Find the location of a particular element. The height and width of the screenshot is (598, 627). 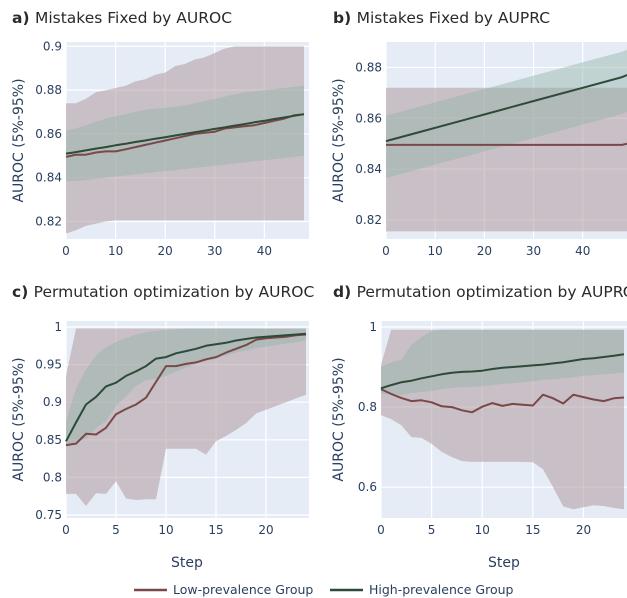

legend-label-low: Low-prevalence Group is located at coordinates (243, 589).